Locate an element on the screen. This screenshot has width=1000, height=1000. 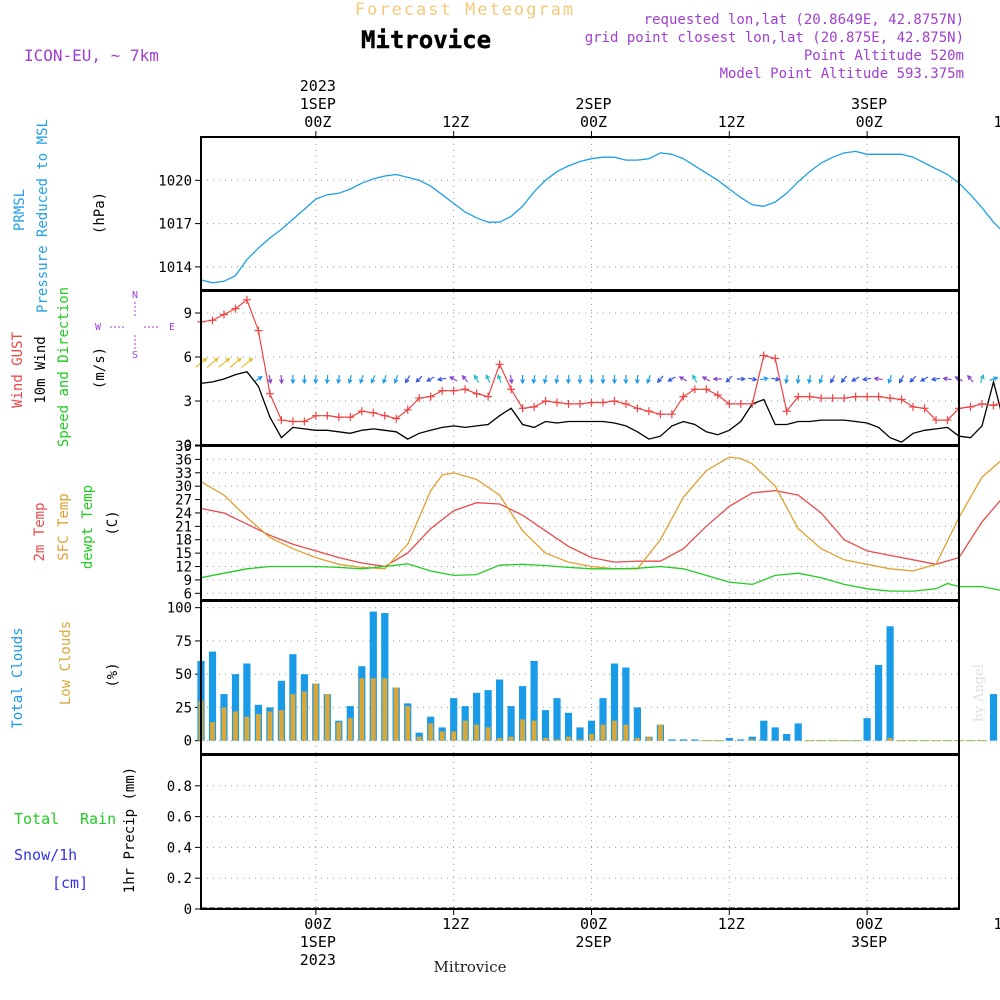
y-tick-label: 75 is located at coordinates (183, 642).